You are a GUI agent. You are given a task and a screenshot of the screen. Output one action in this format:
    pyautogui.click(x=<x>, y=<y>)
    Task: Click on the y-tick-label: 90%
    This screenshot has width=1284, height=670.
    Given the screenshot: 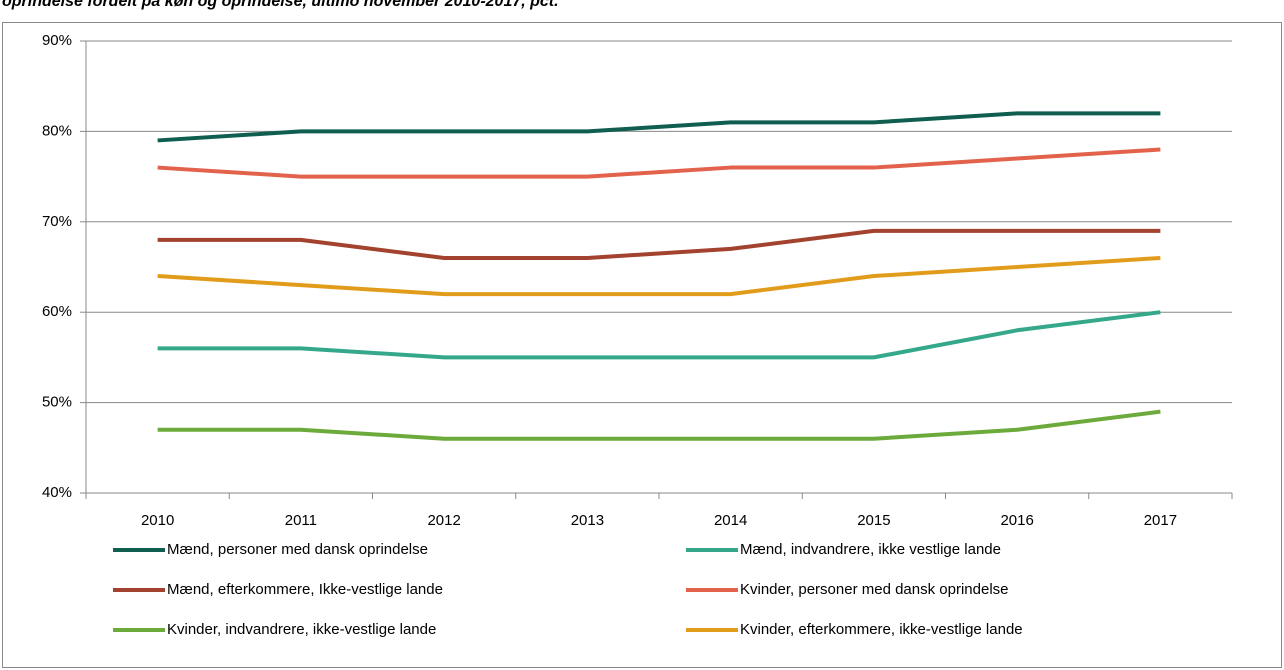 What is the action you would take?
    pyautogui.click(x=57, y=40)
    